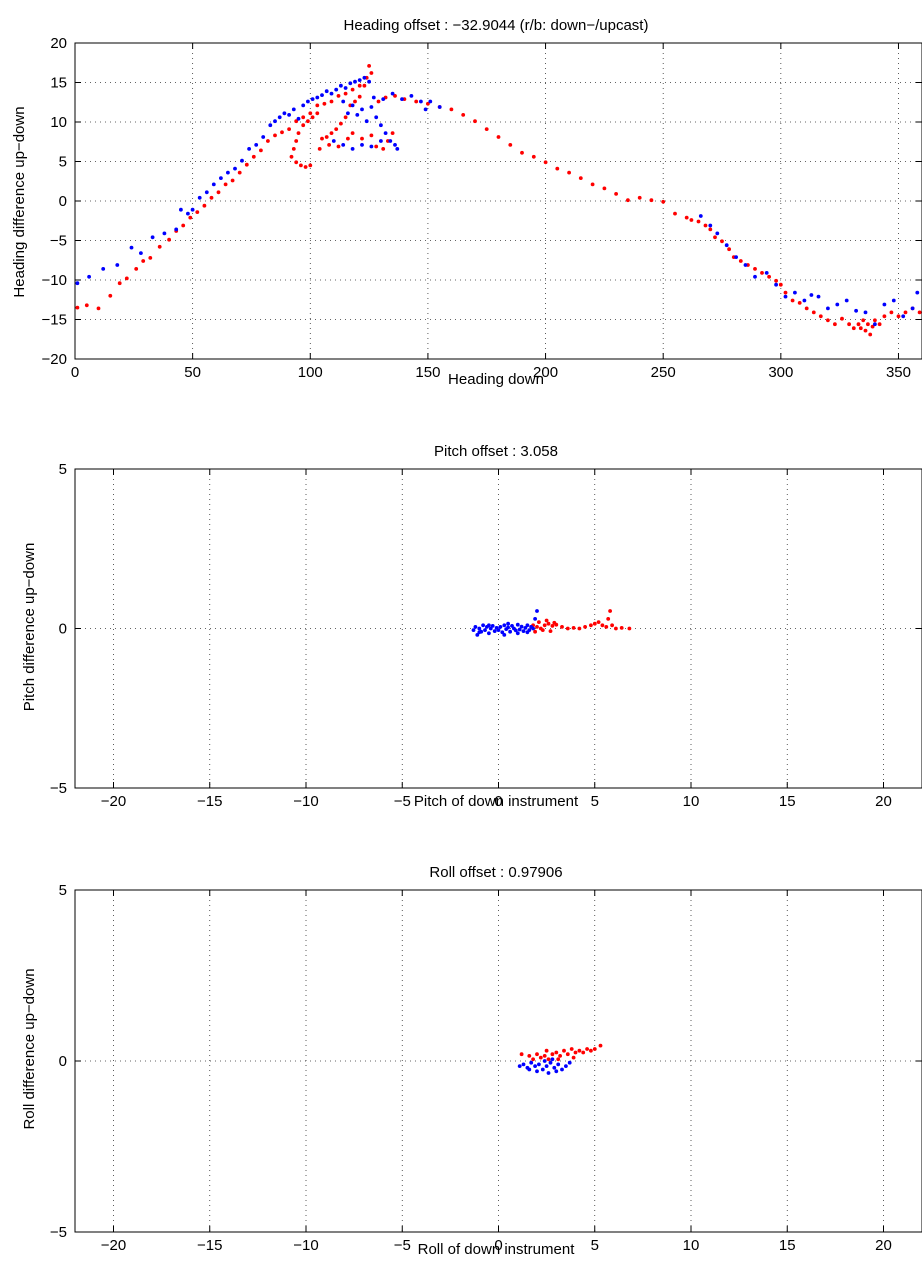 Image resolution: width=922 pixels, height=1264 pixels. What do you see at coordinates (787, 801) in the screenshot?
I see `x-tick-label: 15` at bounding box center [787, 801].